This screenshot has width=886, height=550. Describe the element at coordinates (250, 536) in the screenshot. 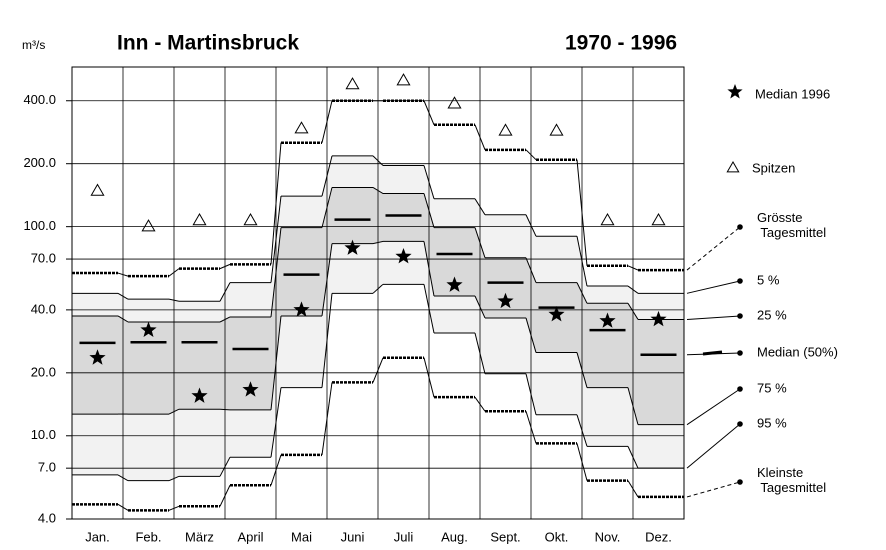

I see `x-tick-label: April` at that location.